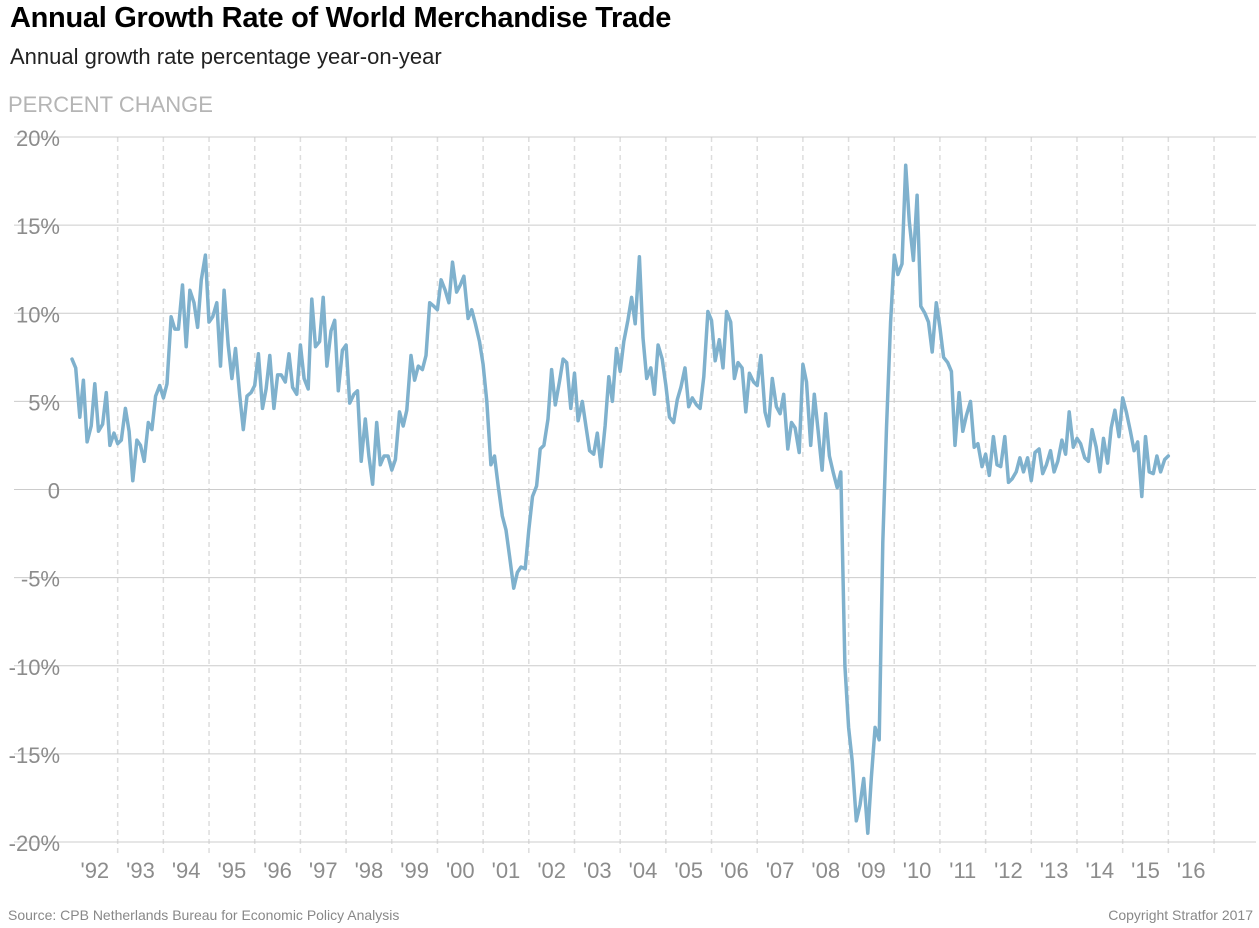 This screenshot has height=928, width=1259. What do you see at coordinates (734, 870) in the screenshot?
I see `x-tick-label: '06` at bounding box center [734, 870].